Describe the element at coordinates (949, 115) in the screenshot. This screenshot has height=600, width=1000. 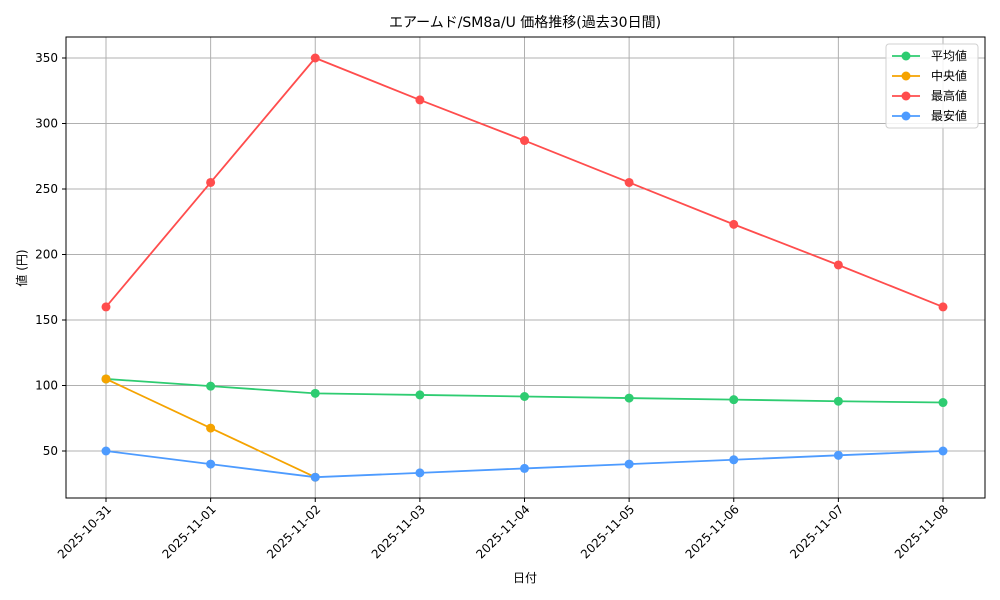
I see `legend-label: 最安値` at that location.